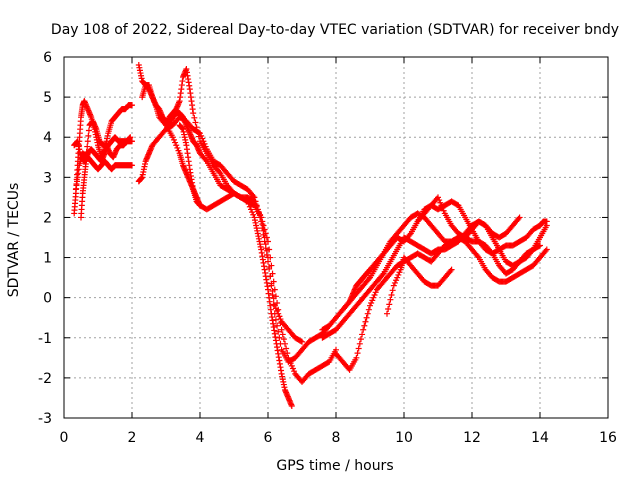 Image resolution: width=640 pixels, height=480 pixels. I want to click on y-tick-label: 0, so click(47, 299).